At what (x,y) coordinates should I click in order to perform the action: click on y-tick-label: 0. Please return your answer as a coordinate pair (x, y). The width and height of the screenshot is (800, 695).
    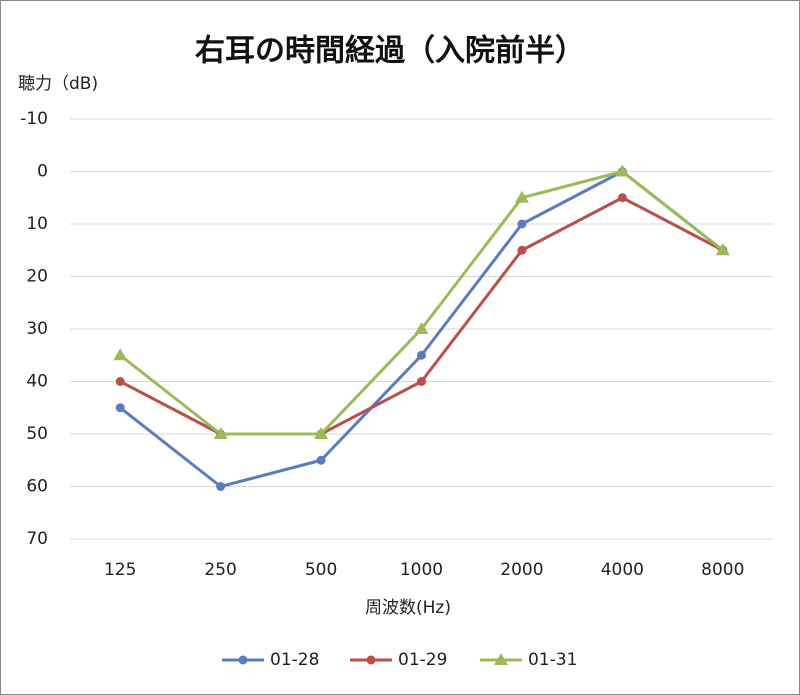
    Looking at the image, I should click on (42, 172).